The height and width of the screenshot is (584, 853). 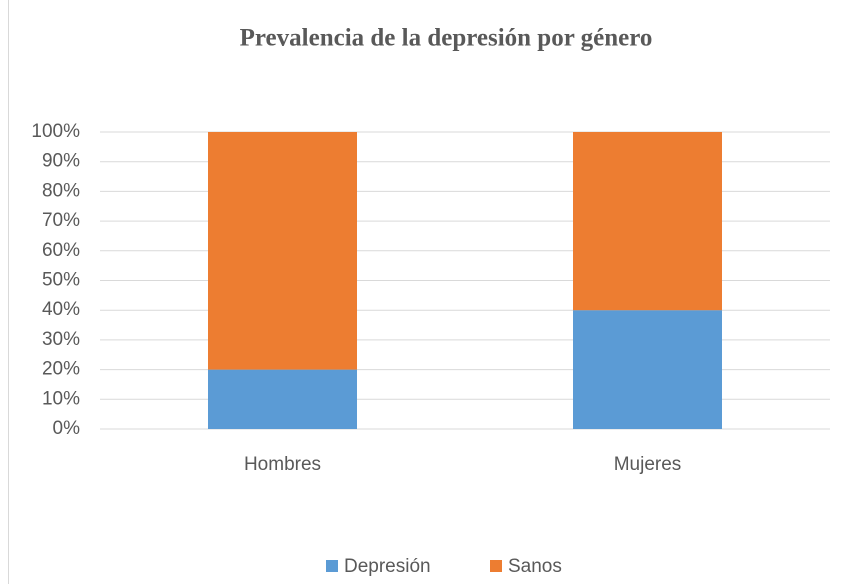 I want to click on legend-label: Depresión, so click(x=387, y=566).